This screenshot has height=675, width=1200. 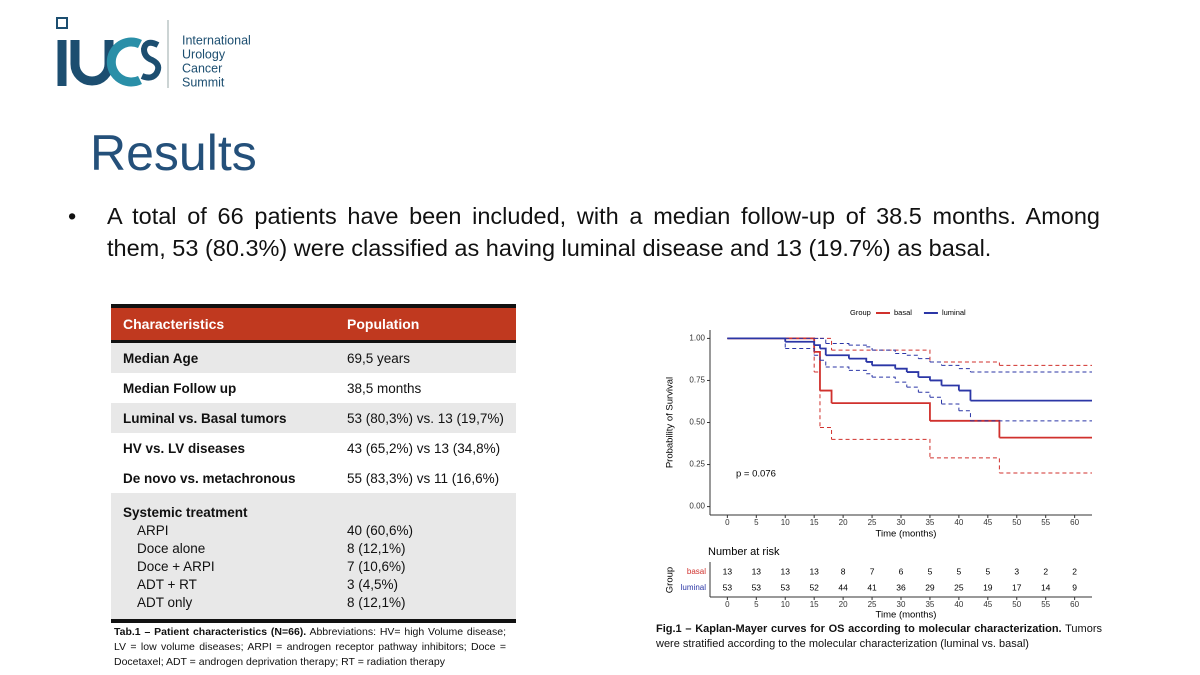 I want to click on risk-count: 2, so click(x=1074, y=571).